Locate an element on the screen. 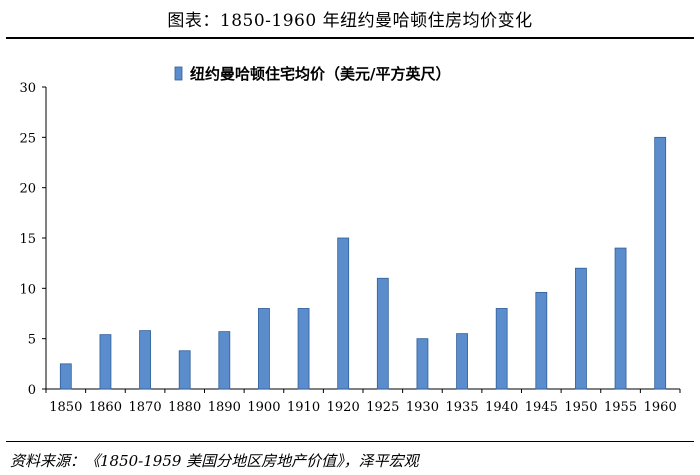 The image size is (700, 475). y-tick-label: 15 is located at coordinates (27, 239).